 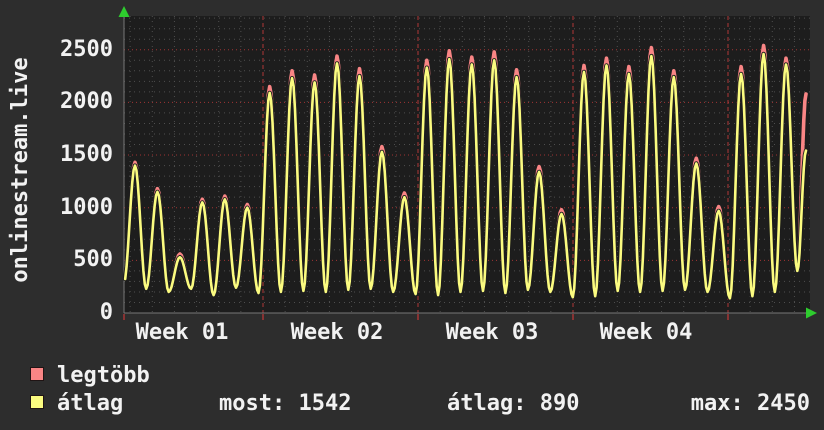 What do you see at coordinates (646, 332) in the screenshot?
I see `x-axis-tick-label: Week 04` at bounding box center [646, 332].